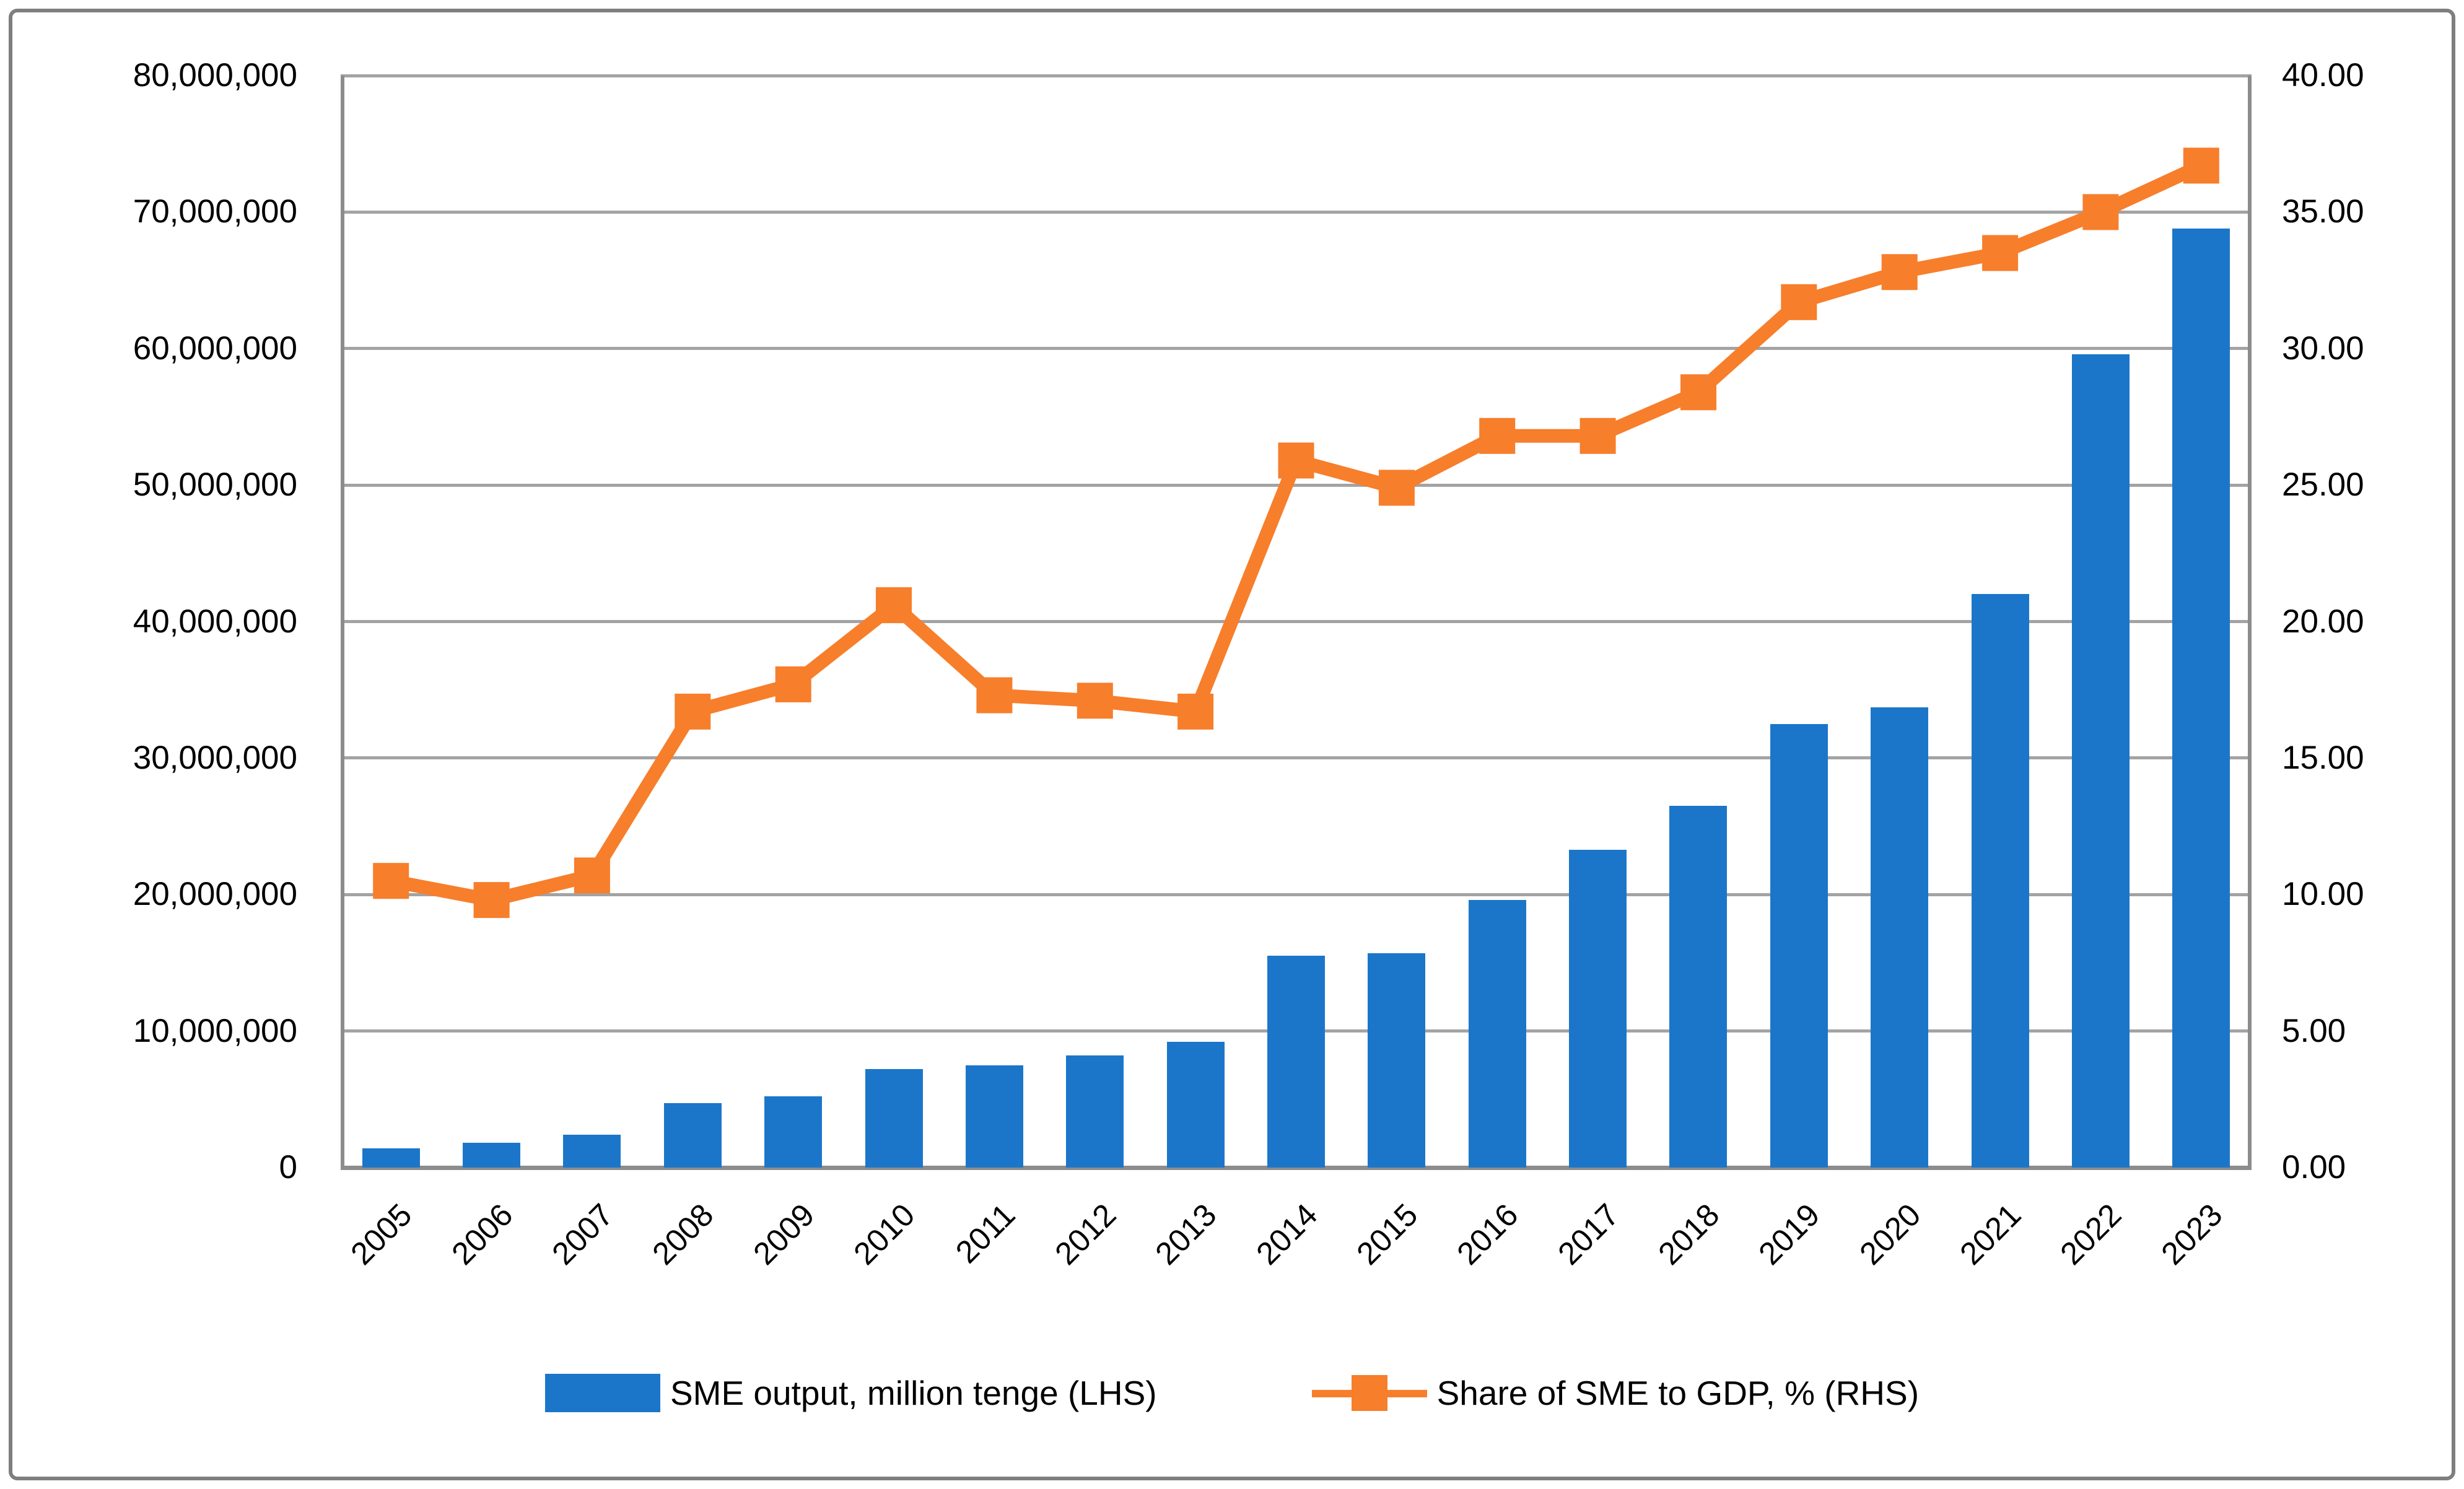  I want to click on legend-square-marker, so click(1369, 1393).